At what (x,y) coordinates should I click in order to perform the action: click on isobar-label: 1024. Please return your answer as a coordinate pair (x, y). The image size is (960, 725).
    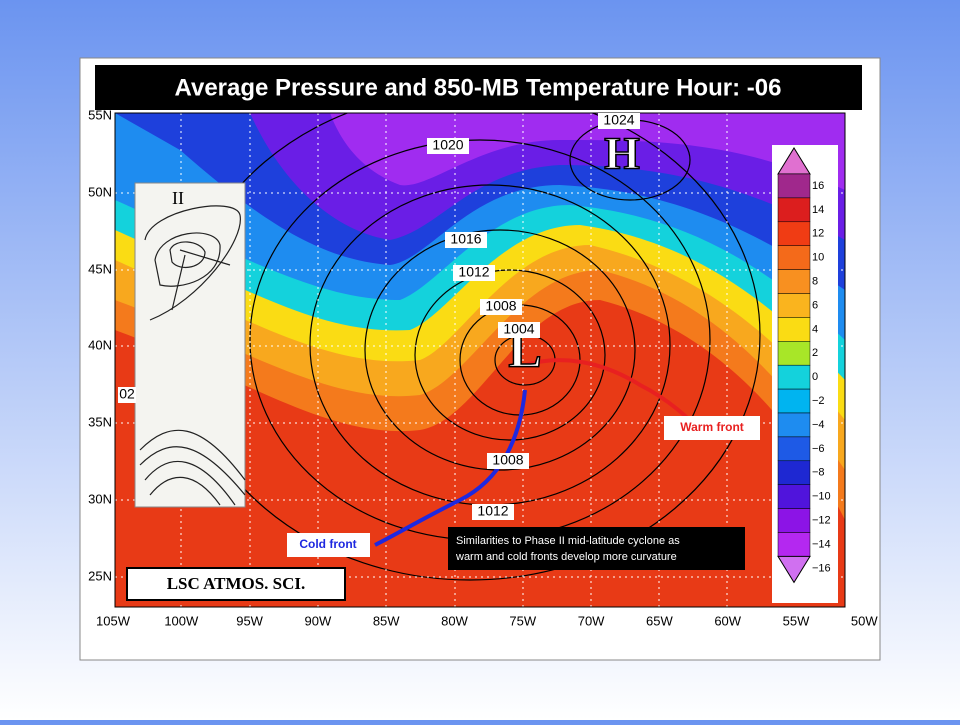
    Looking at the image, I should click on (618, 120).